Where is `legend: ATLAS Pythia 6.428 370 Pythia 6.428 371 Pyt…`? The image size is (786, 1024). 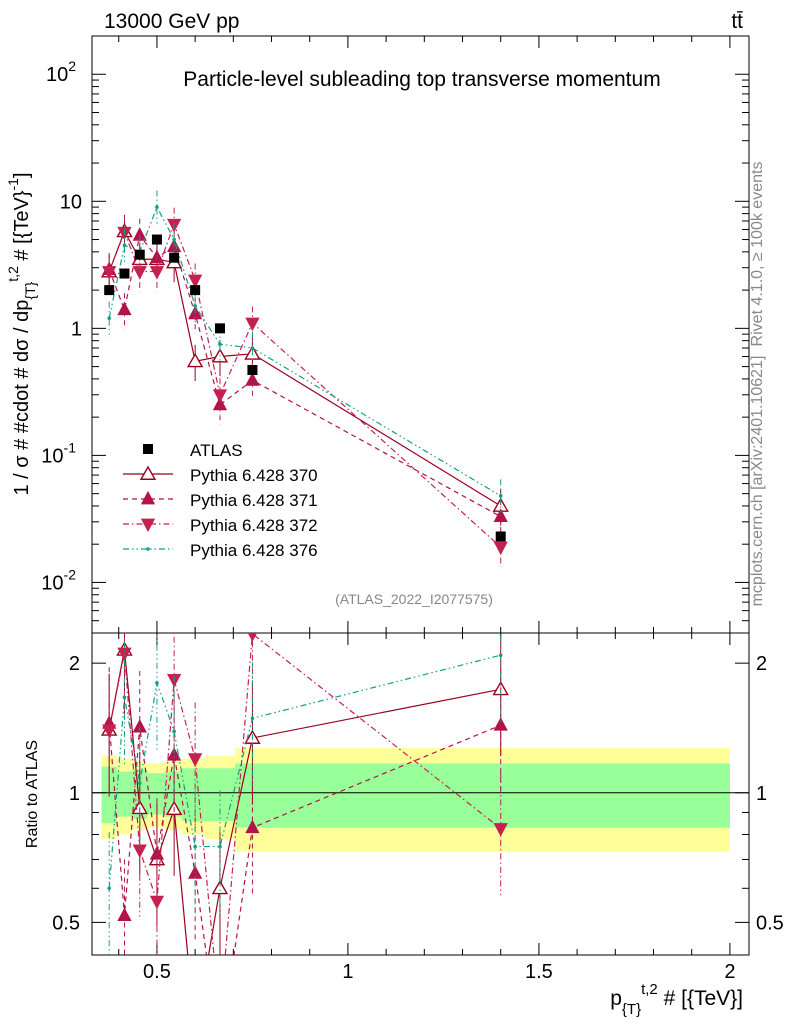
legend: ATLAS Pythia 6.428 370 Pythia 6.428 371 Pyt… is located at coordinates (220, 500).